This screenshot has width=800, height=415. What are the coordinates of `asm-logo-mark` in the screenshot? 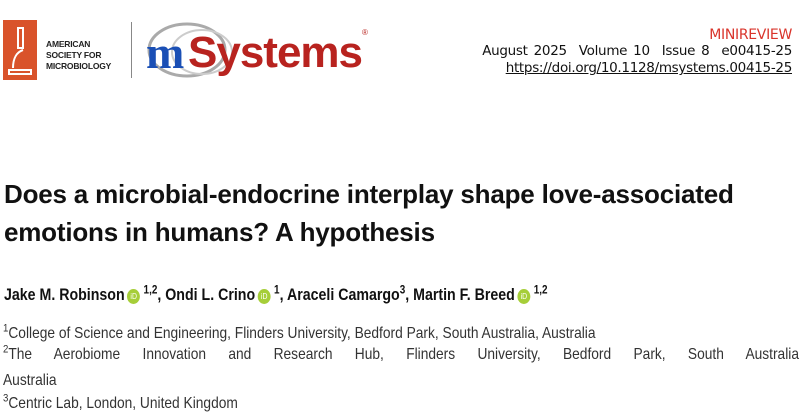 It's located at (20, 50).